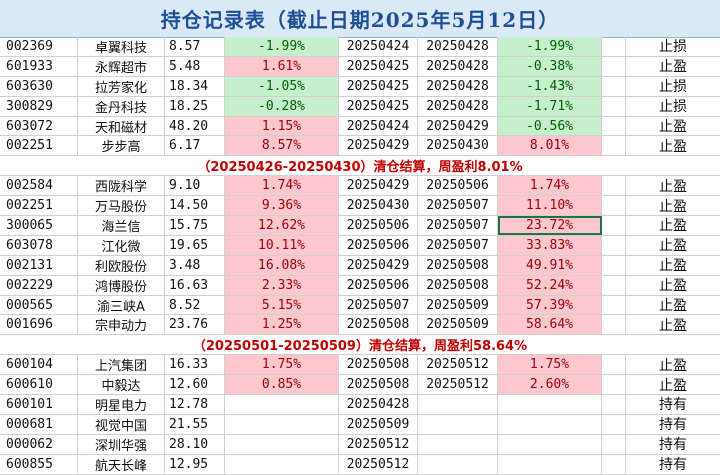 The width and height of the screenshot is (720, 475). I want to click on stock-name-cell: 拉芳家化, so click(121, 86).